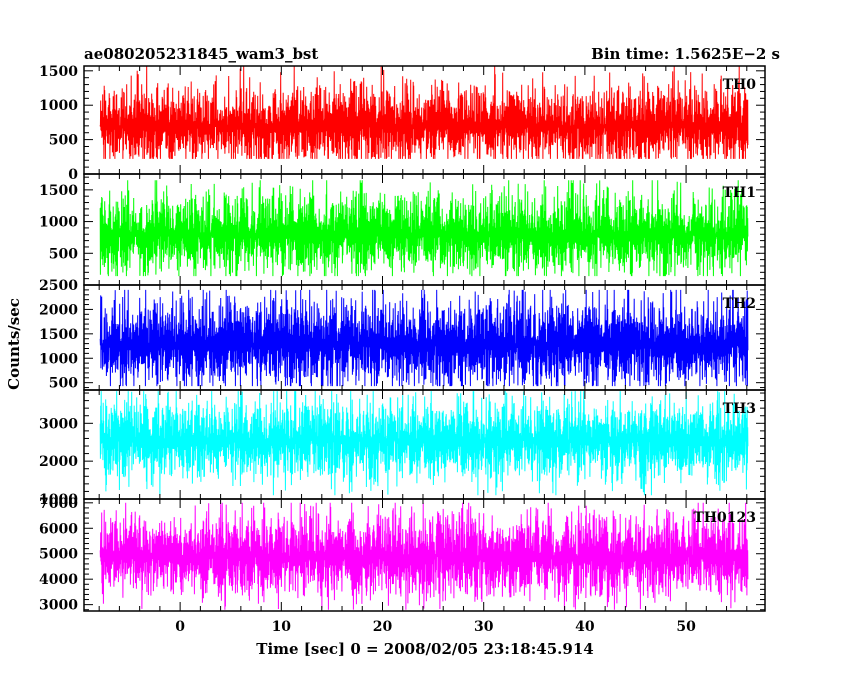  What do you see at coordinates (424, 443) in the screenshot?
I see `series-line-th3` at bounding box center [424, 443].